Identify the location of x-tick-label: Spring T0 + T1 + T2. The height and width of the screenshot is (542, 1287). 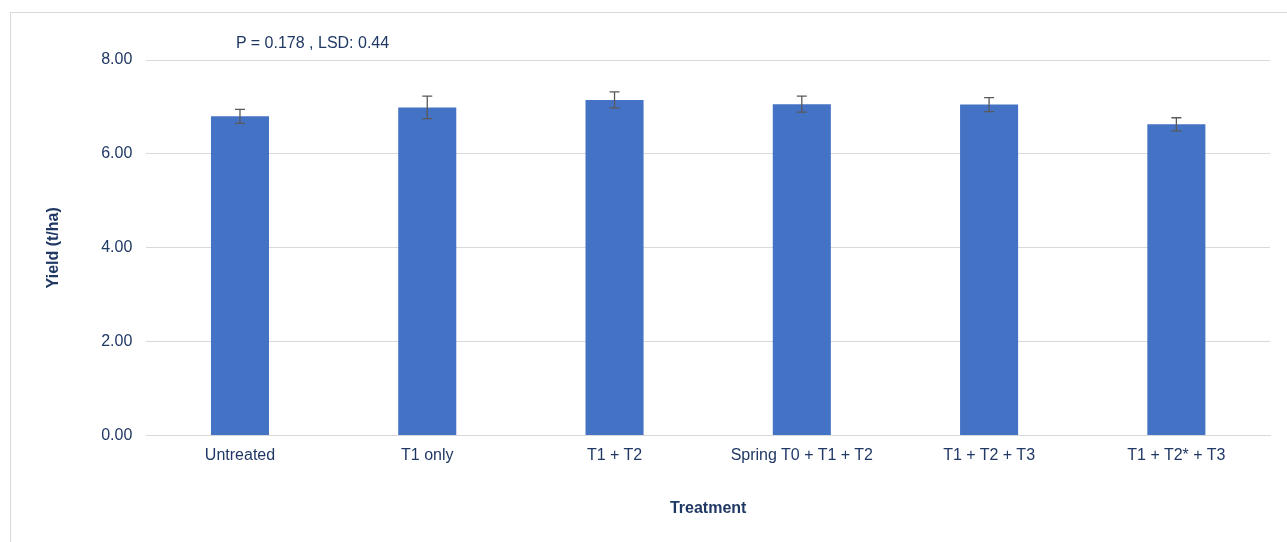
(802, 454).